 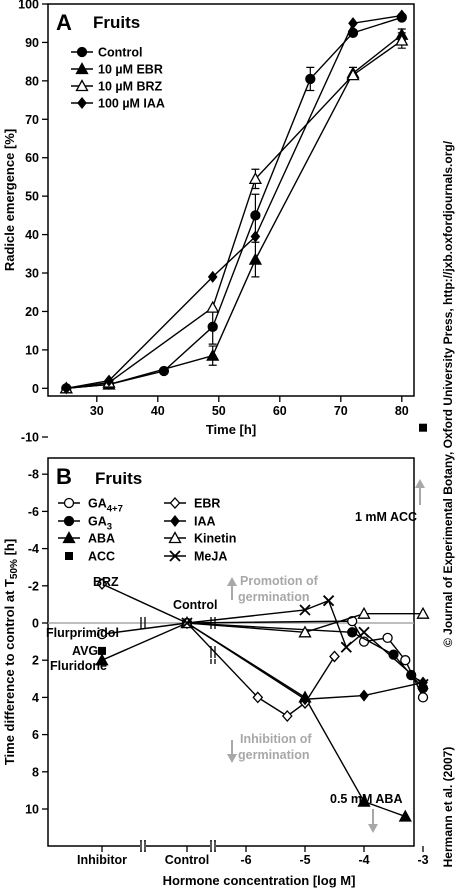 What do you see at coordinates (158, 411) in the screenshot?
I see `panel-a-xtick-label: 40` at bounding box center [158, 411].